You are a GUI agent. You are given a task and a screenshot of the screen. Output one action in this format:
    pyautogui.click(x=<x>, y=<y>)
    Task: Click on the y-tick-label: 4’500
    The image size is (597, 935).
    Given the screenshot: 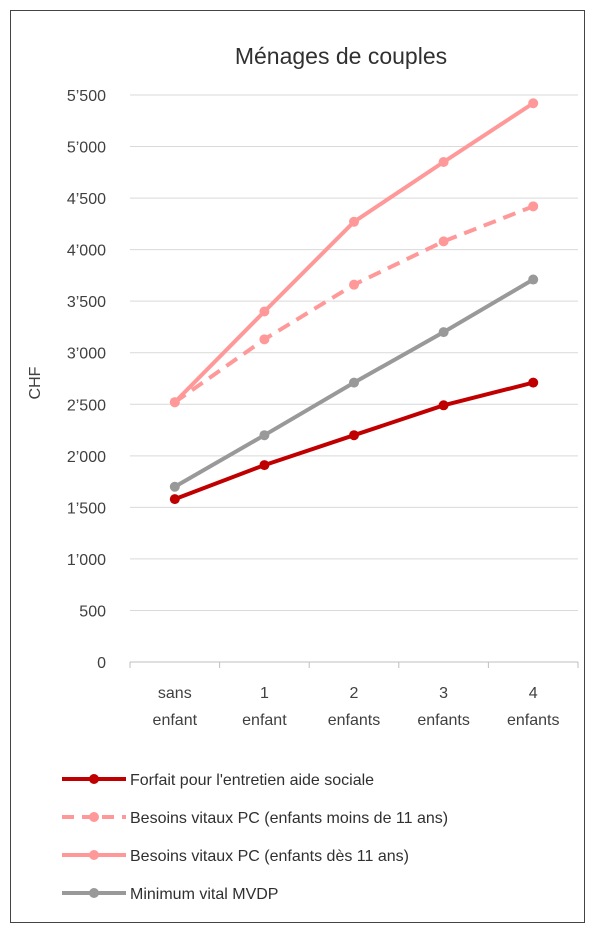 What is the action you would take?
    pyautogui.click(x=86, y=199)
    